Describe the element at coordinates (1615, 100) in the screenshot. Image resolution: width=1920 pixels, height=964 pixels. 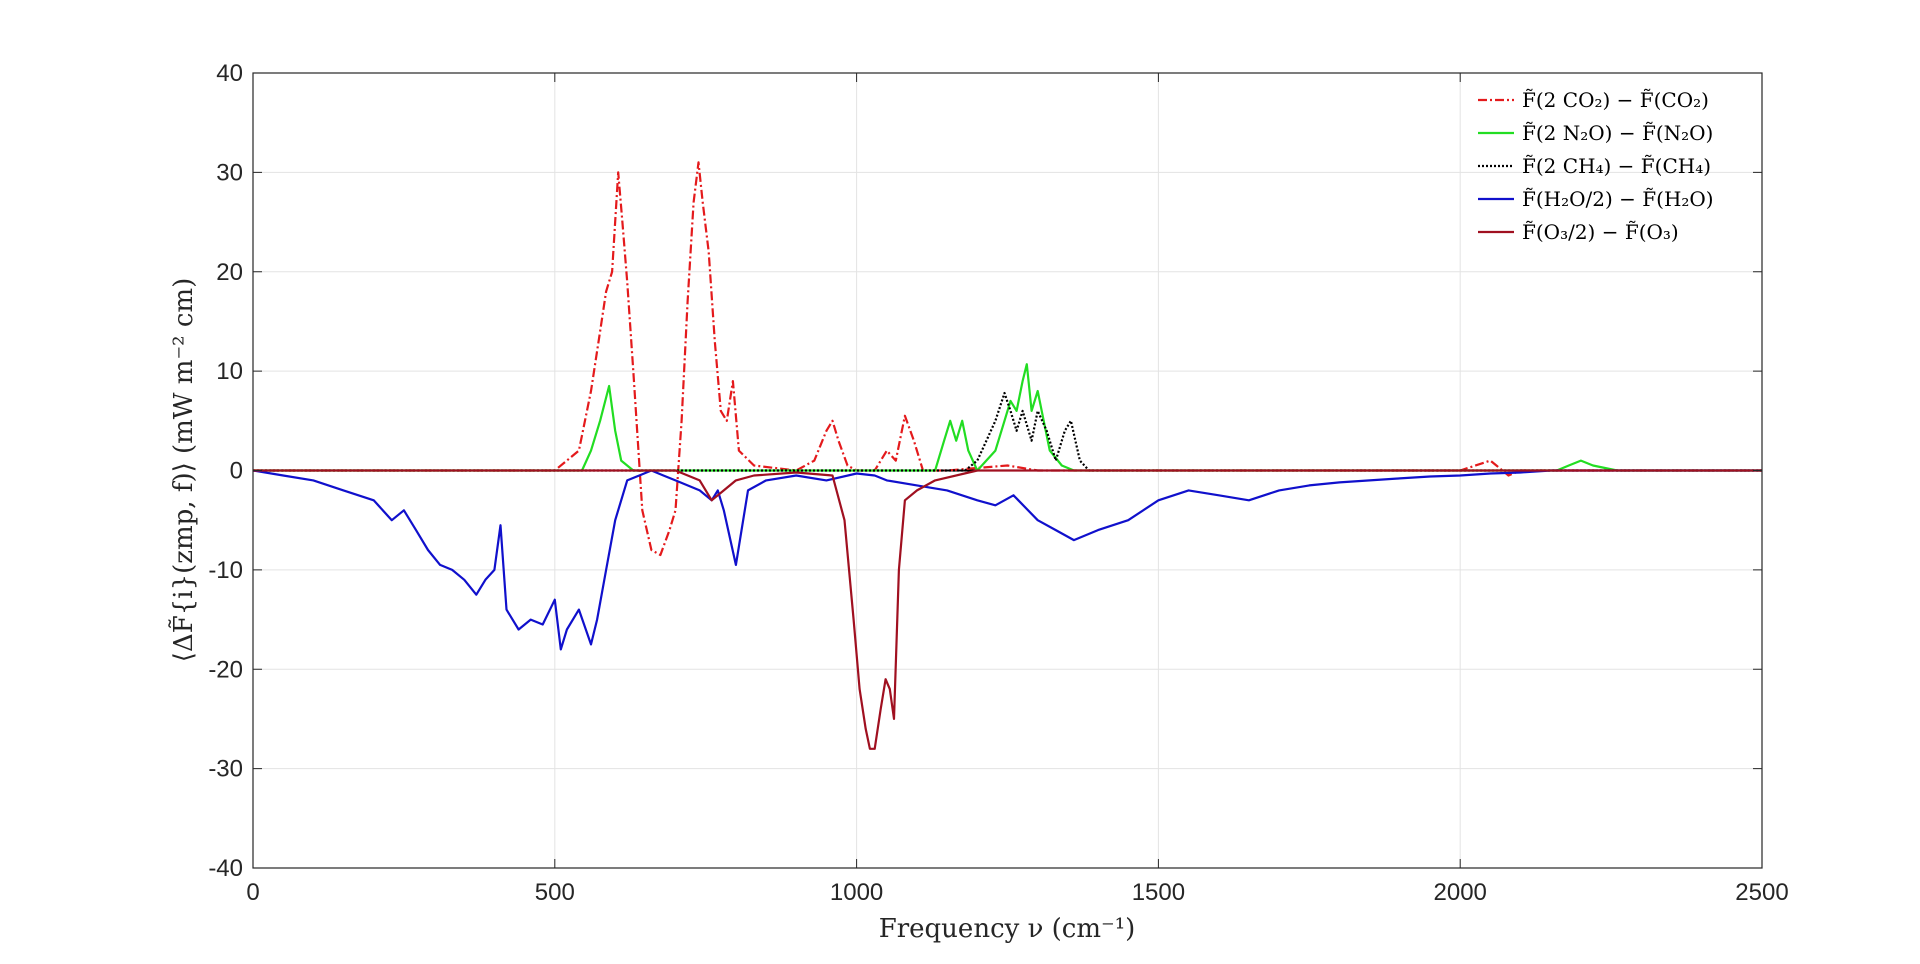
I see `legend-label: F̃(2 CO₂) − F̃(CO₂)` at that location.